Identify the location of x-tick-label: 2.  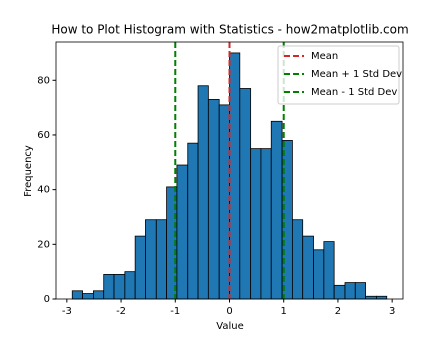
(338, 311).